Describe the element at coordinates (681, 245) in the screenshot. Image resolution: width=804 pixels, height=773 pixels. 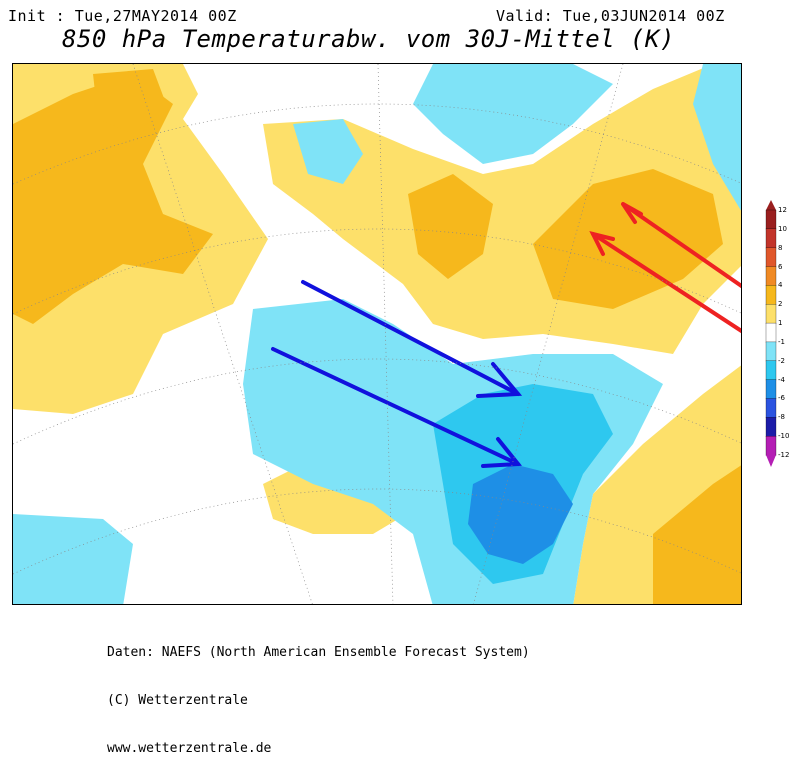
I see `red-arrow-upper` at that location.